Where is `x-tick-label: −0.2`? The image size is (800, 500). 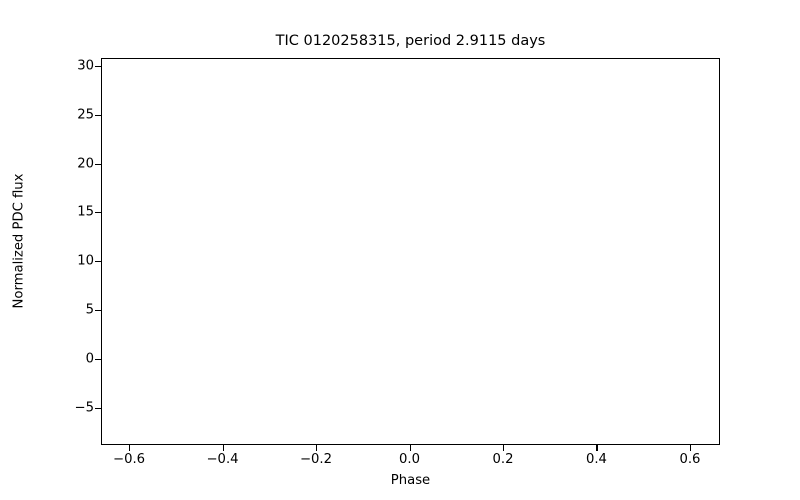 x-tick-label: −0.2 is located at coordinates (316, 459).